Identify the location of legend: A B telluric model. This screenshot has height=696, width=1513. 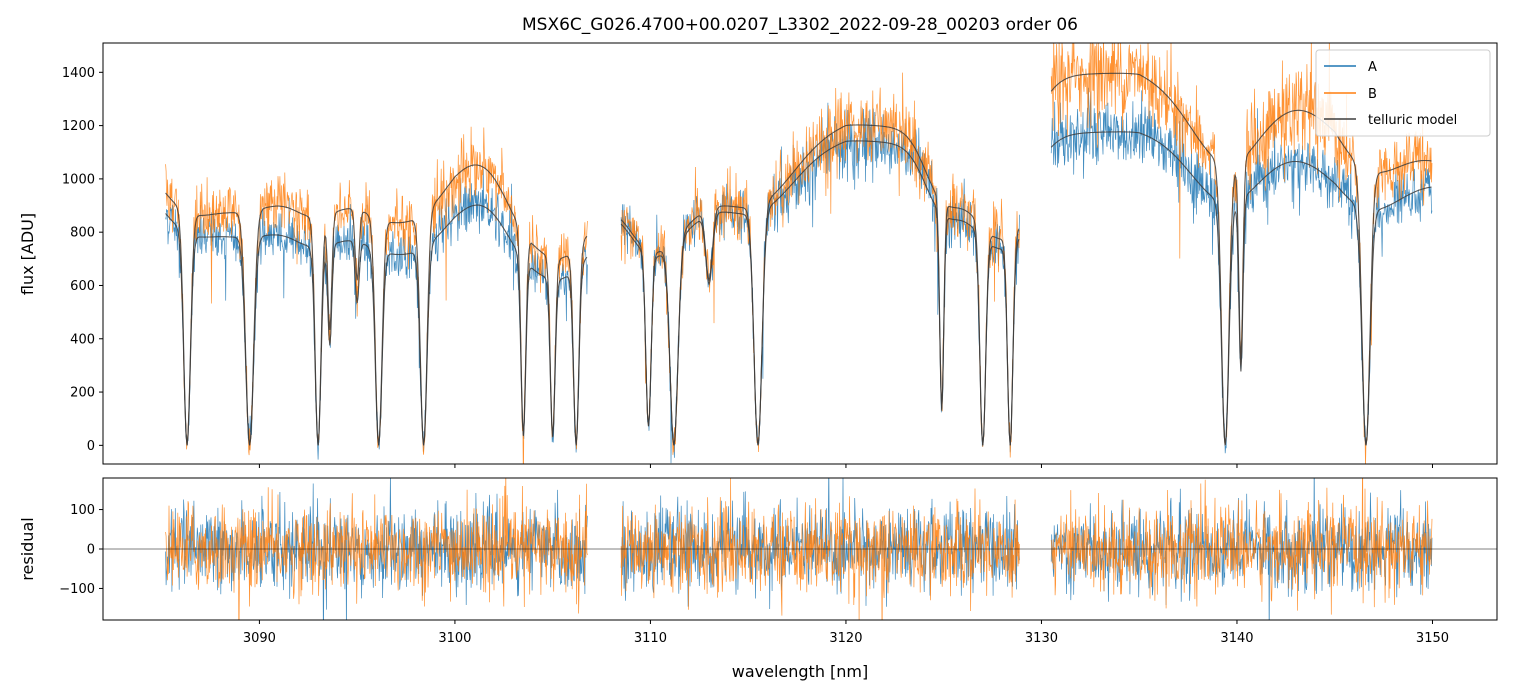
(1403, 93).